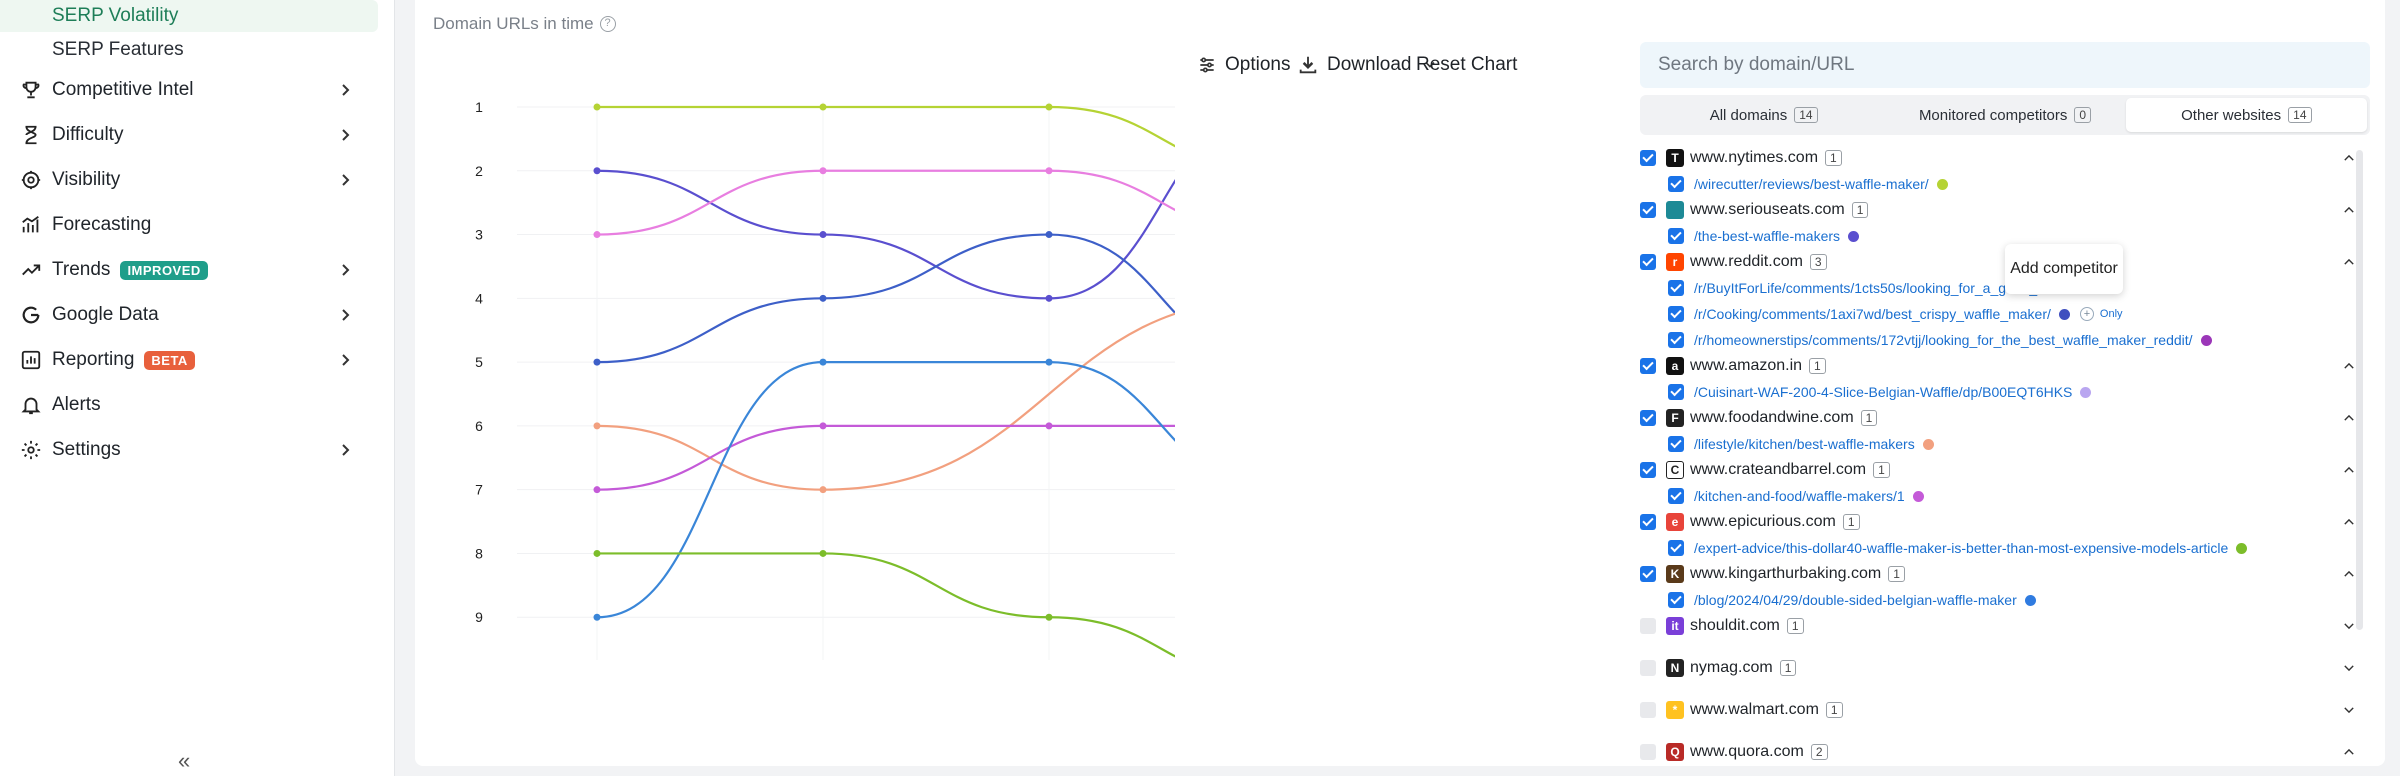 Image resolution: width=2400 pixels, height=776 pixels. What do you see at coordinates (184, 760) in the screenshot?
I see `collapse-sidebar-button: «` at bounding box center [184, 760].